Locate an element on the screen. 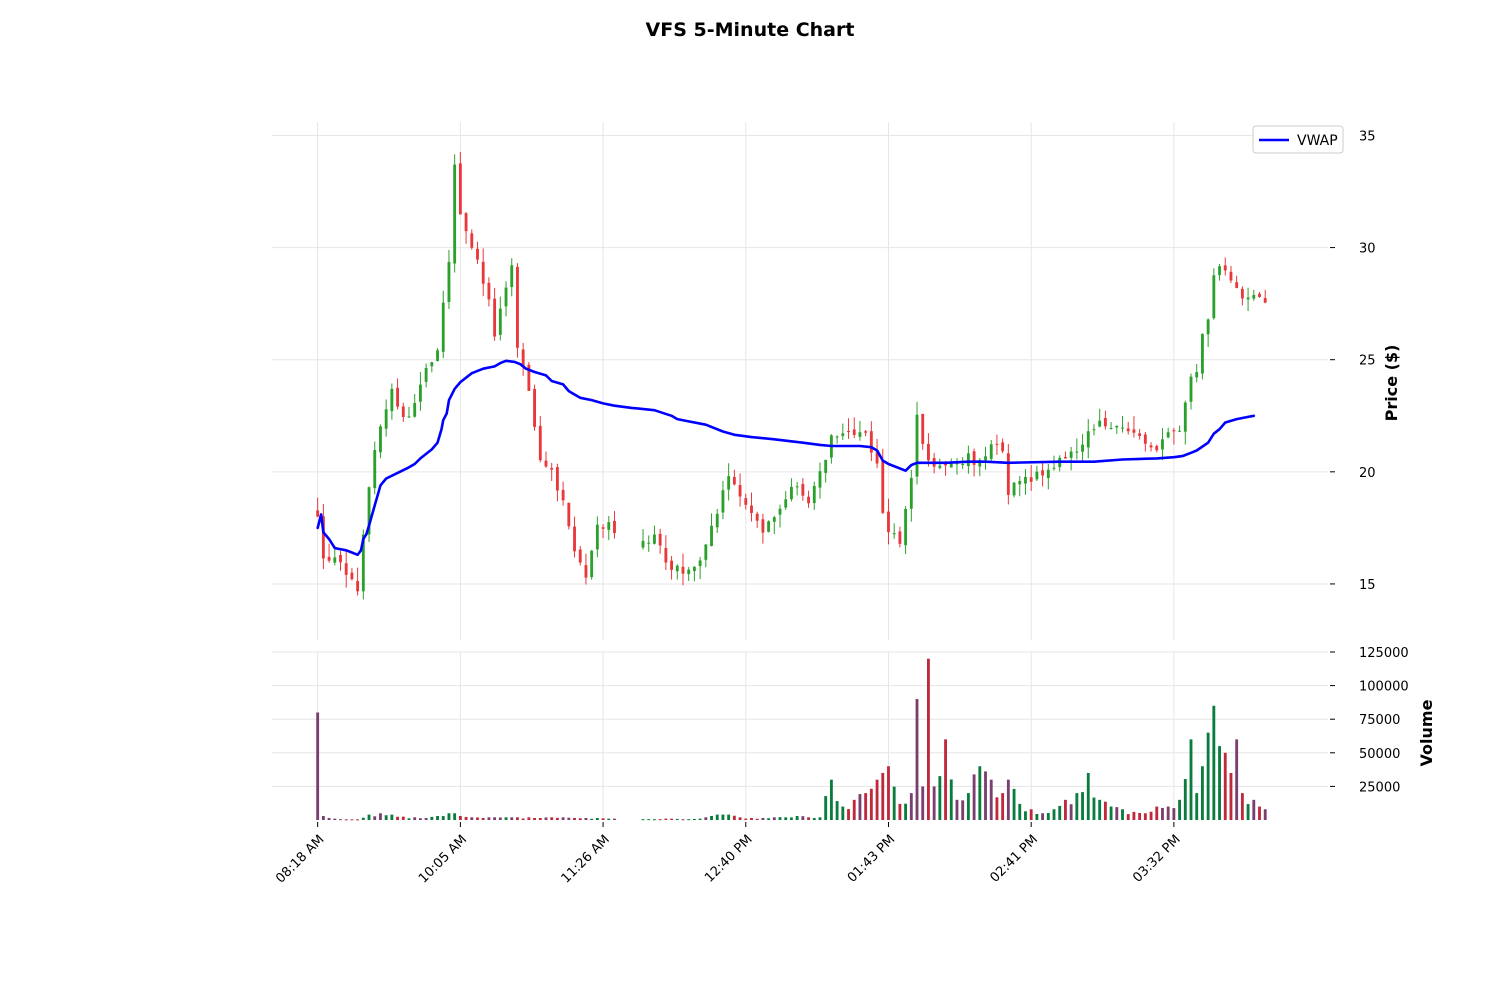 The height and width of the screenshot is (1000, 1500). volume-tick-label: 75000 is located at coordinates (1379, 720).